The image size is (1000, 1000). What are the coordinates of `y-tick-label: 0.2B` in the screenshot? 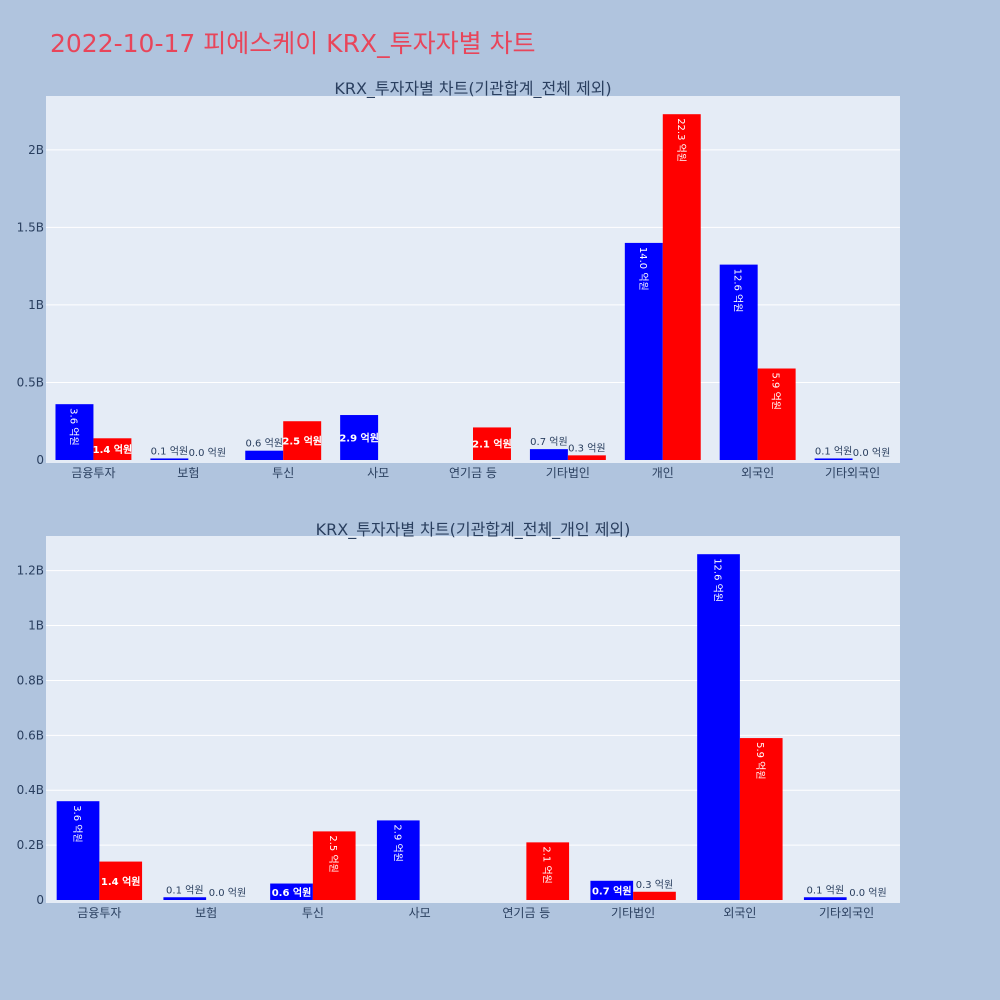 It's located at (30, 845).